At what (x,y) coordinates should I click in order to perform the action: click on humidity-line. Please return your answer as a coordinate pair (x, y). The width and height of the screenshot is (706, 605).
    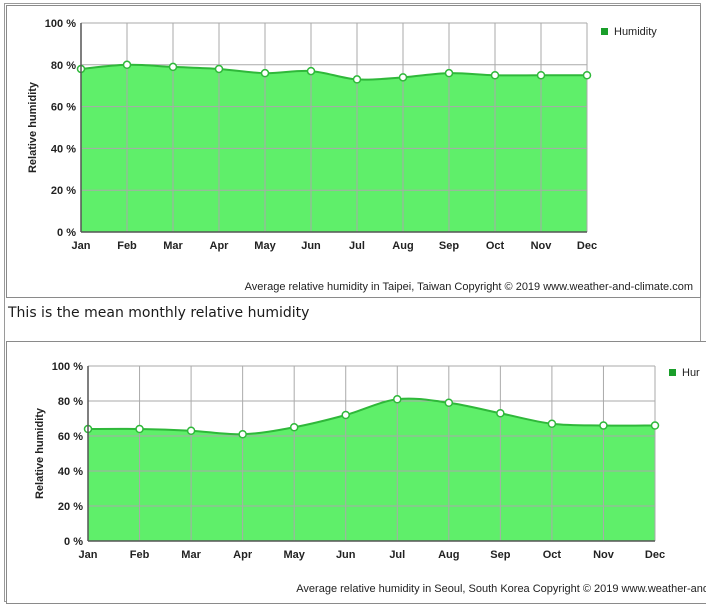
    Looking at the image, I should click on (371, 416).